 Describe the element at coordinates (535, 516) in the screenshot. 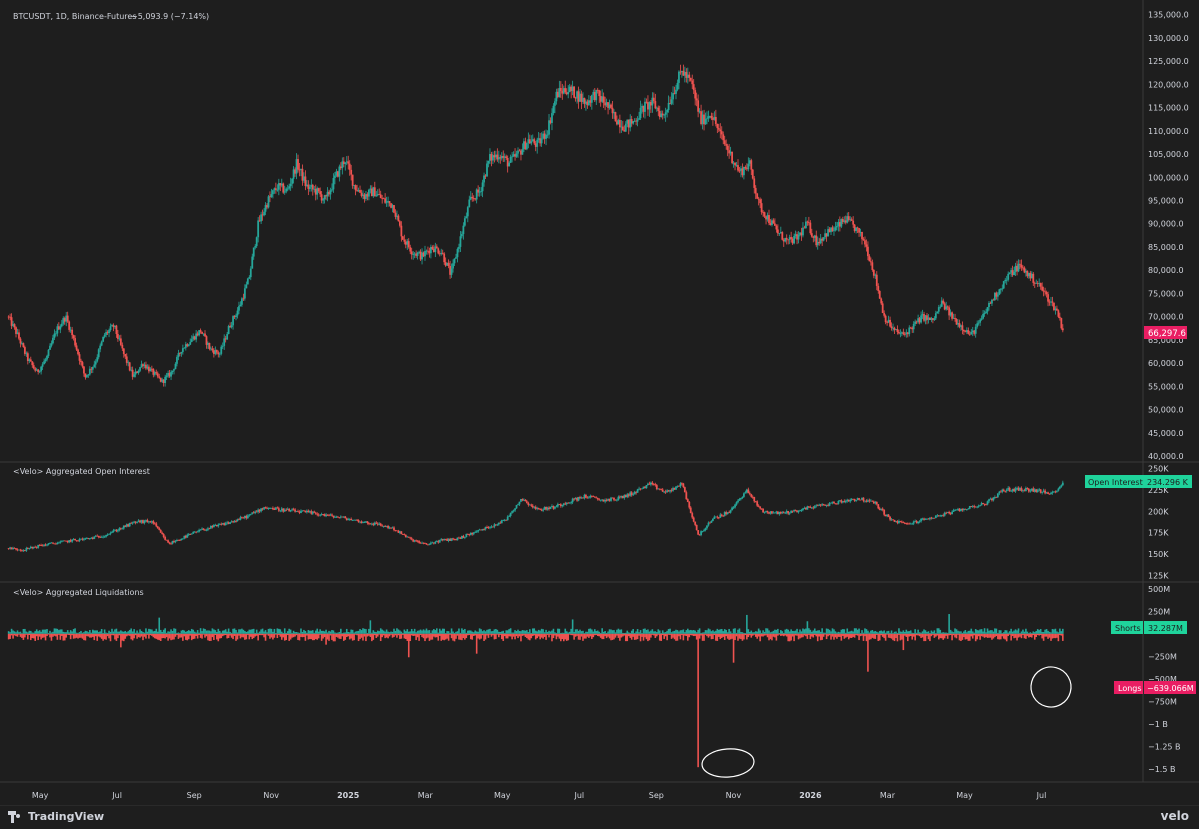

I see `open-interest-pane` at that location.